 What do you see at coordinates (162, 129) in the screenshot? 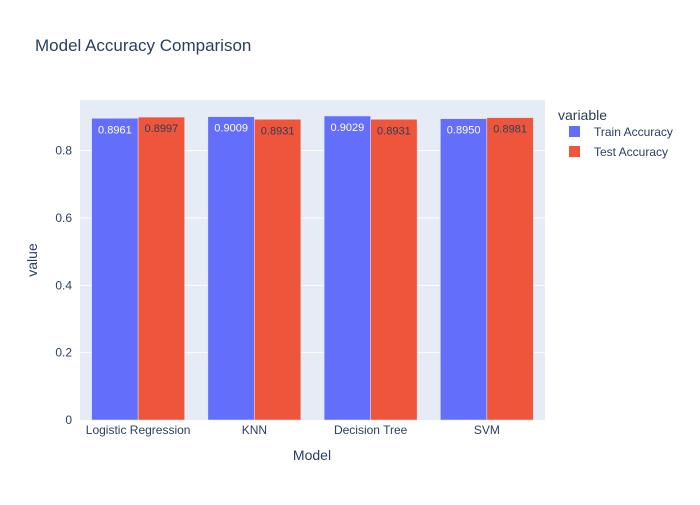
I see `bar-value-label: 0.8997` at bounding box center [162, 129].